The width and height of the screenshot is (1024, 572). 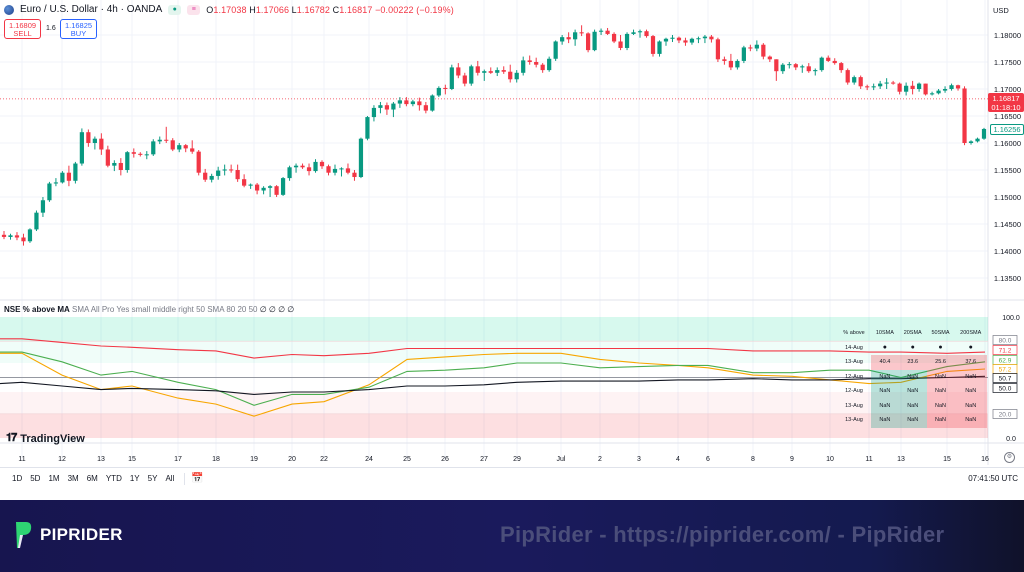 What do you see at coordinates (993, 478) in the screenshot?
I see `utc-clock: 07:41:50 UTC` at bounding box center [993, 478].